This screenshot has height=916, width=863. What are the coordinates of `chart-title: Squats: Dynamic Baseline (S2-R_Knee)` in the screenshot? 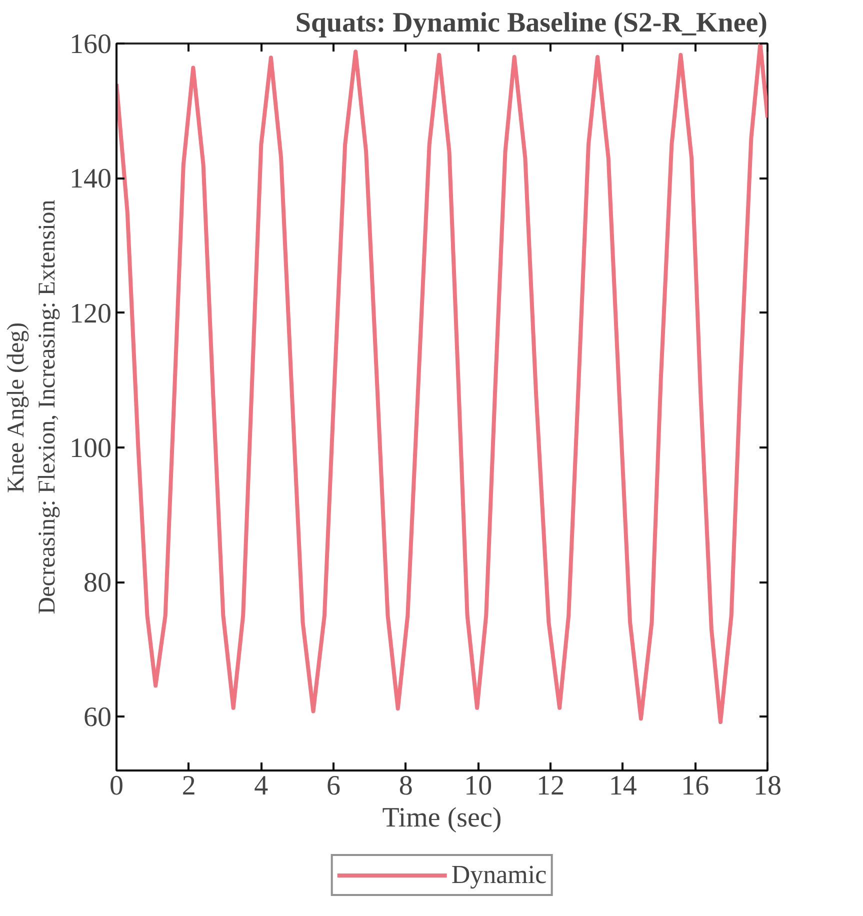 It's located at (531, 23).